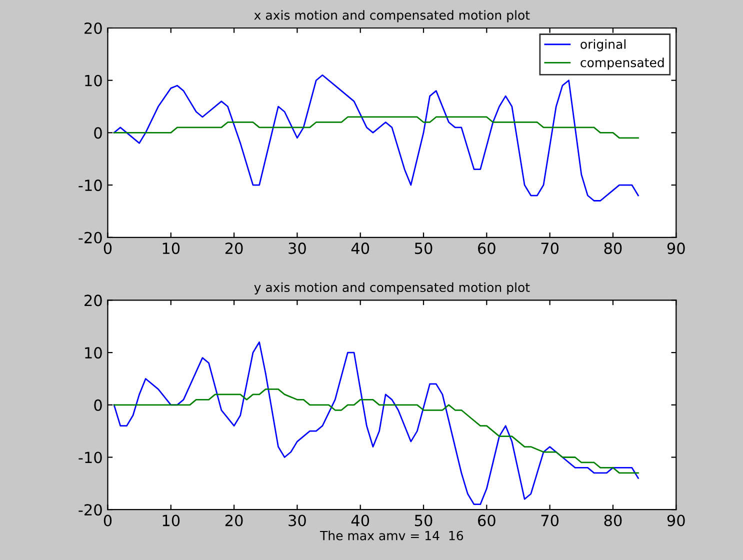  I want to click on legend-label: compensated, so click(622, 64).